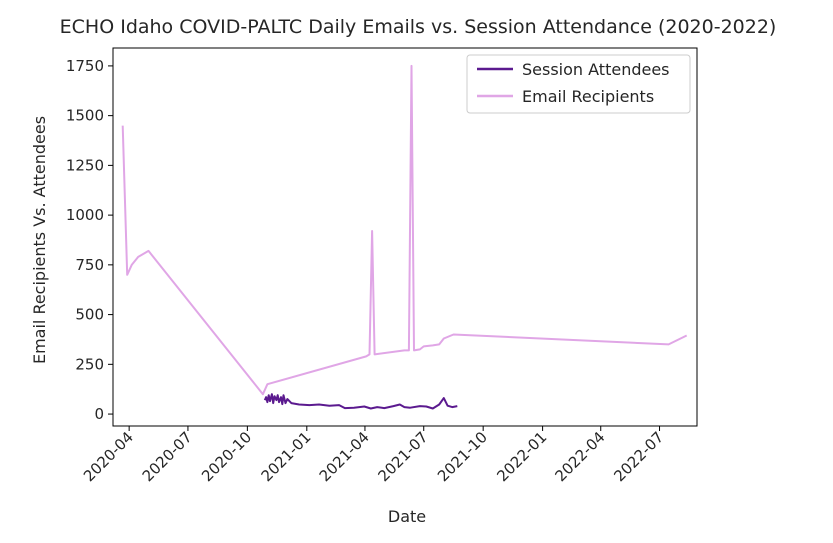  What do you see at coordinates (108, 456) in the screenshot?
I see `x-tick-label: 2020-04` at bounding box center [108, 456].